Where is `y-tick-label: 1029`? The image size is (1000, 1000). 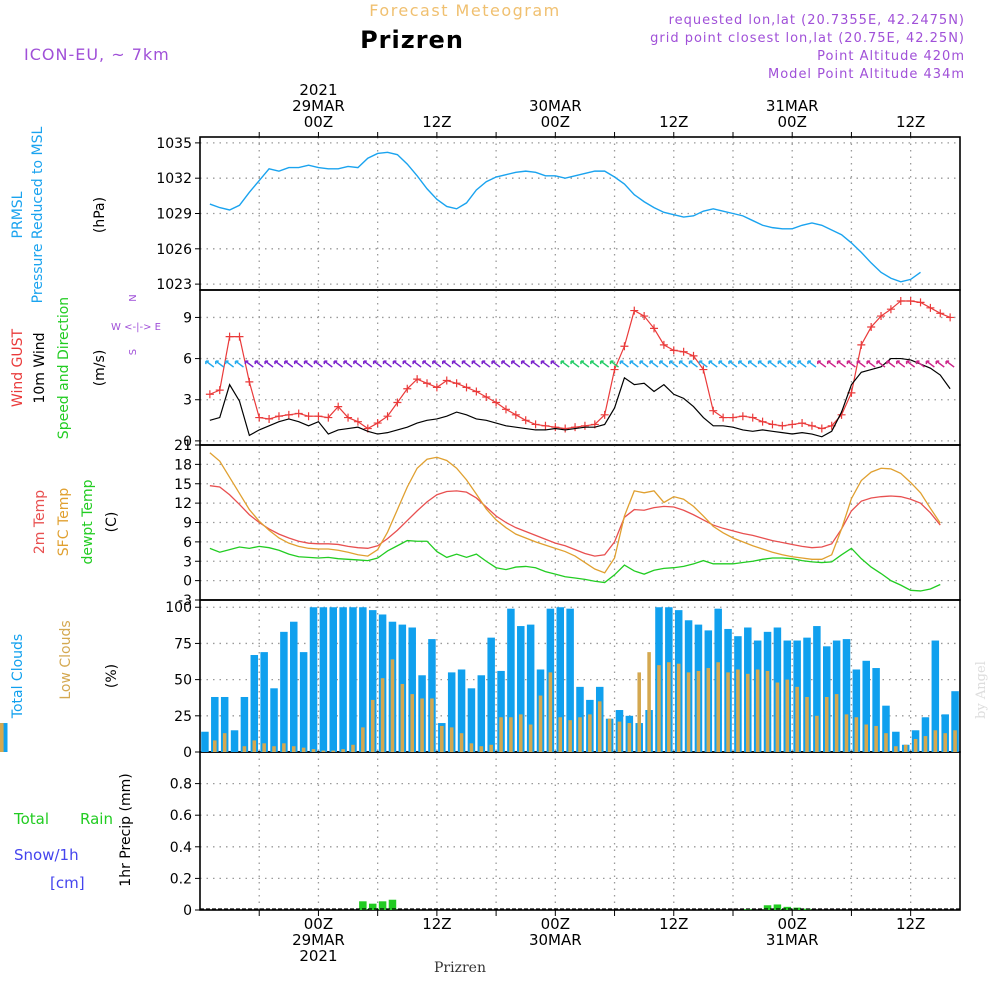 y-tick-label: 1029 is located at coordinates (174, 215).